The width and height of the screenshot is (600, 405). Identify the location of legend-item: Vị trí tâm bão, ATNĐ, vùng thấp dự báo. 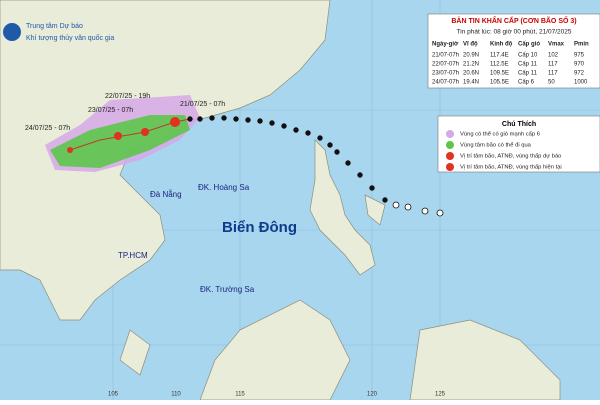
(510, 157).